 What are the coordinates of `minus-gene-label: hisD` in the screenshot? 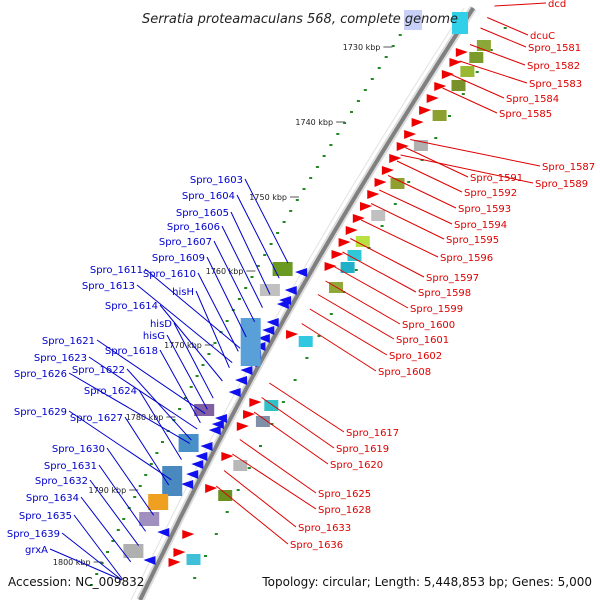 It's located at (161, 324).